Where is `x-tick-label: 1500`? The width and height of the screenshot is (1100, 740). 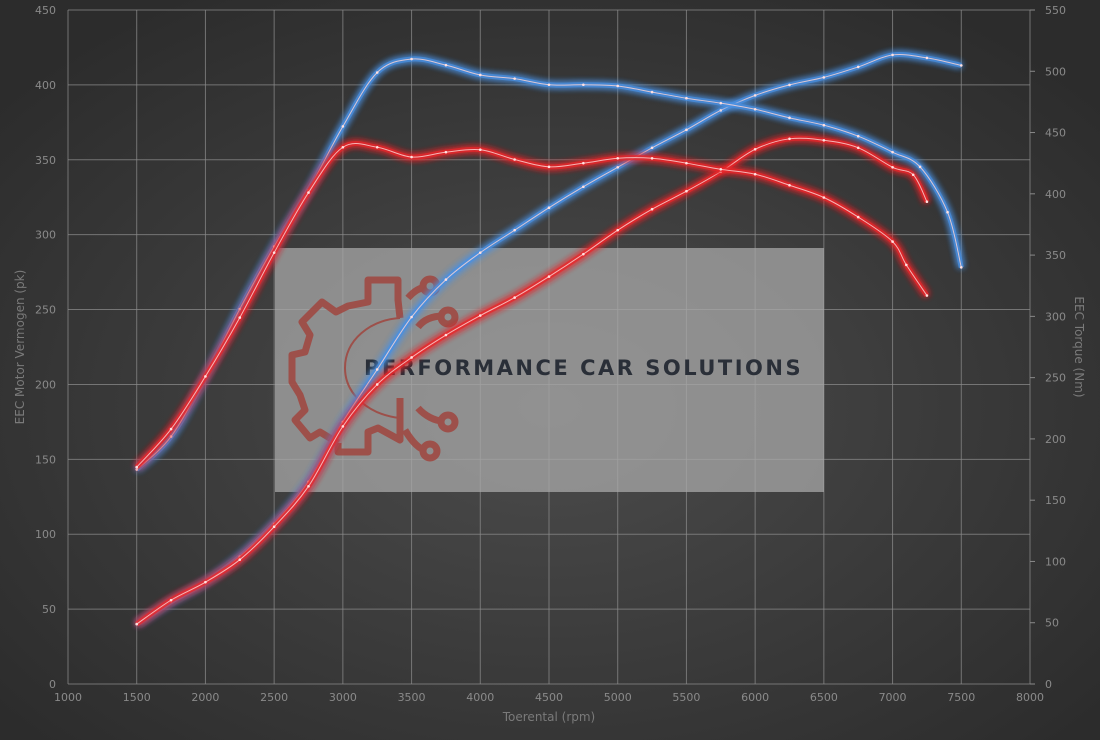 x-tick-label: 1500 is located at coordinates (137, 697).